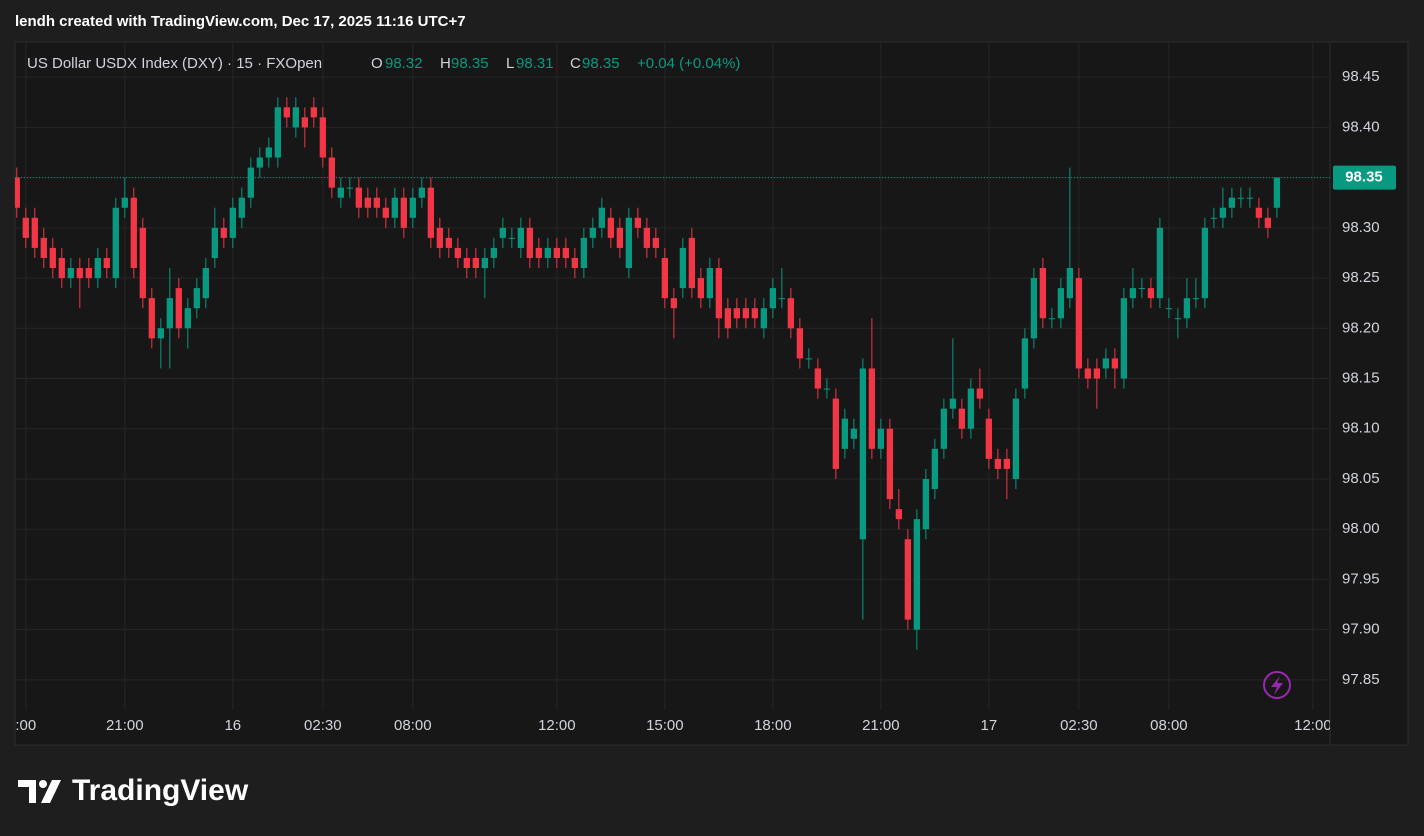 This screenshot has height=836, width=1424. I want to click on y-tick-label: 98.40, so click(1361, 126).